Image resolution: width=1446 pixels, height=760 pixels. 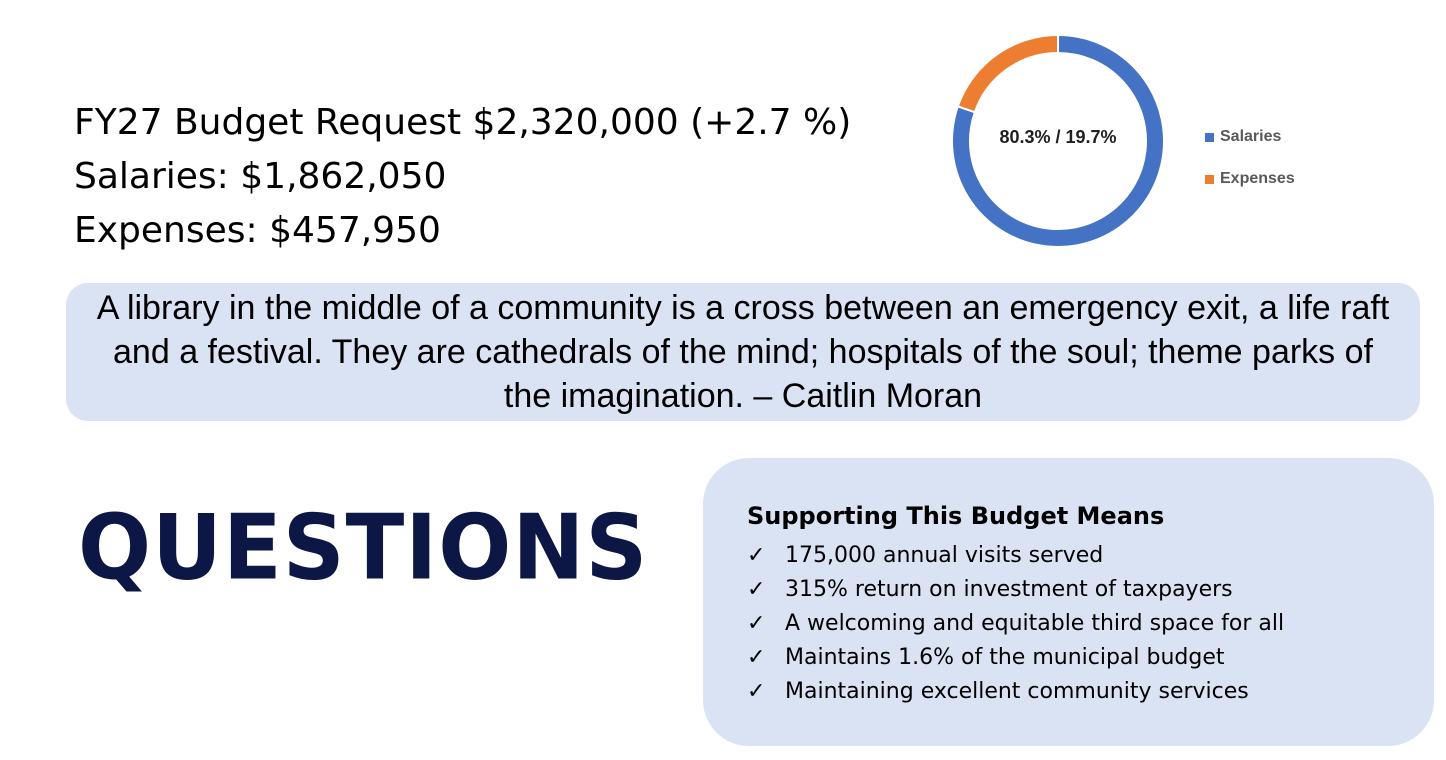 What do you see at coordinates (257, 230) in the screenshot?
I see `expenses-line: Expenses: $457,950` at bounding box center [257, 230].